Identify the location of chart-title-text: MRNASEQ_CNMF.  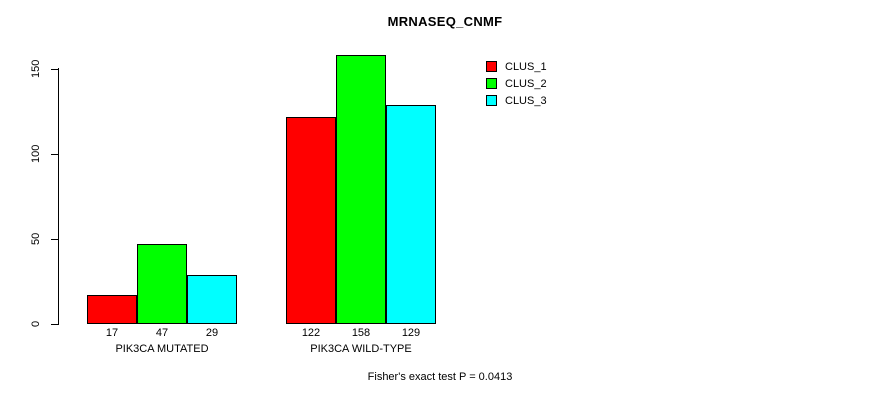
(445, 21).